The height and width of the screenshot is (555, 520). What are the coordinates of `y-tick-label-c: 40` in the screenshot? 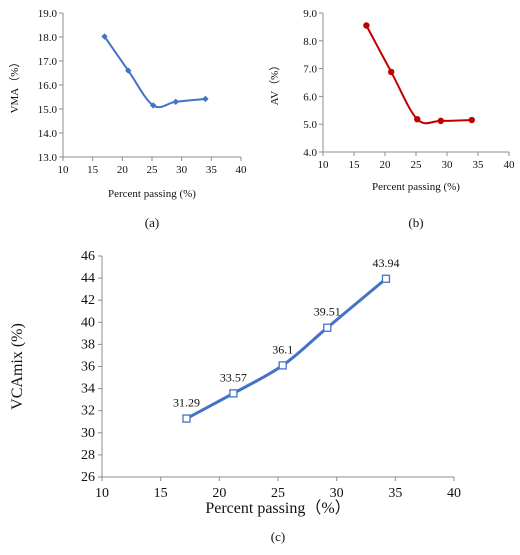 It's located at (88, 322).